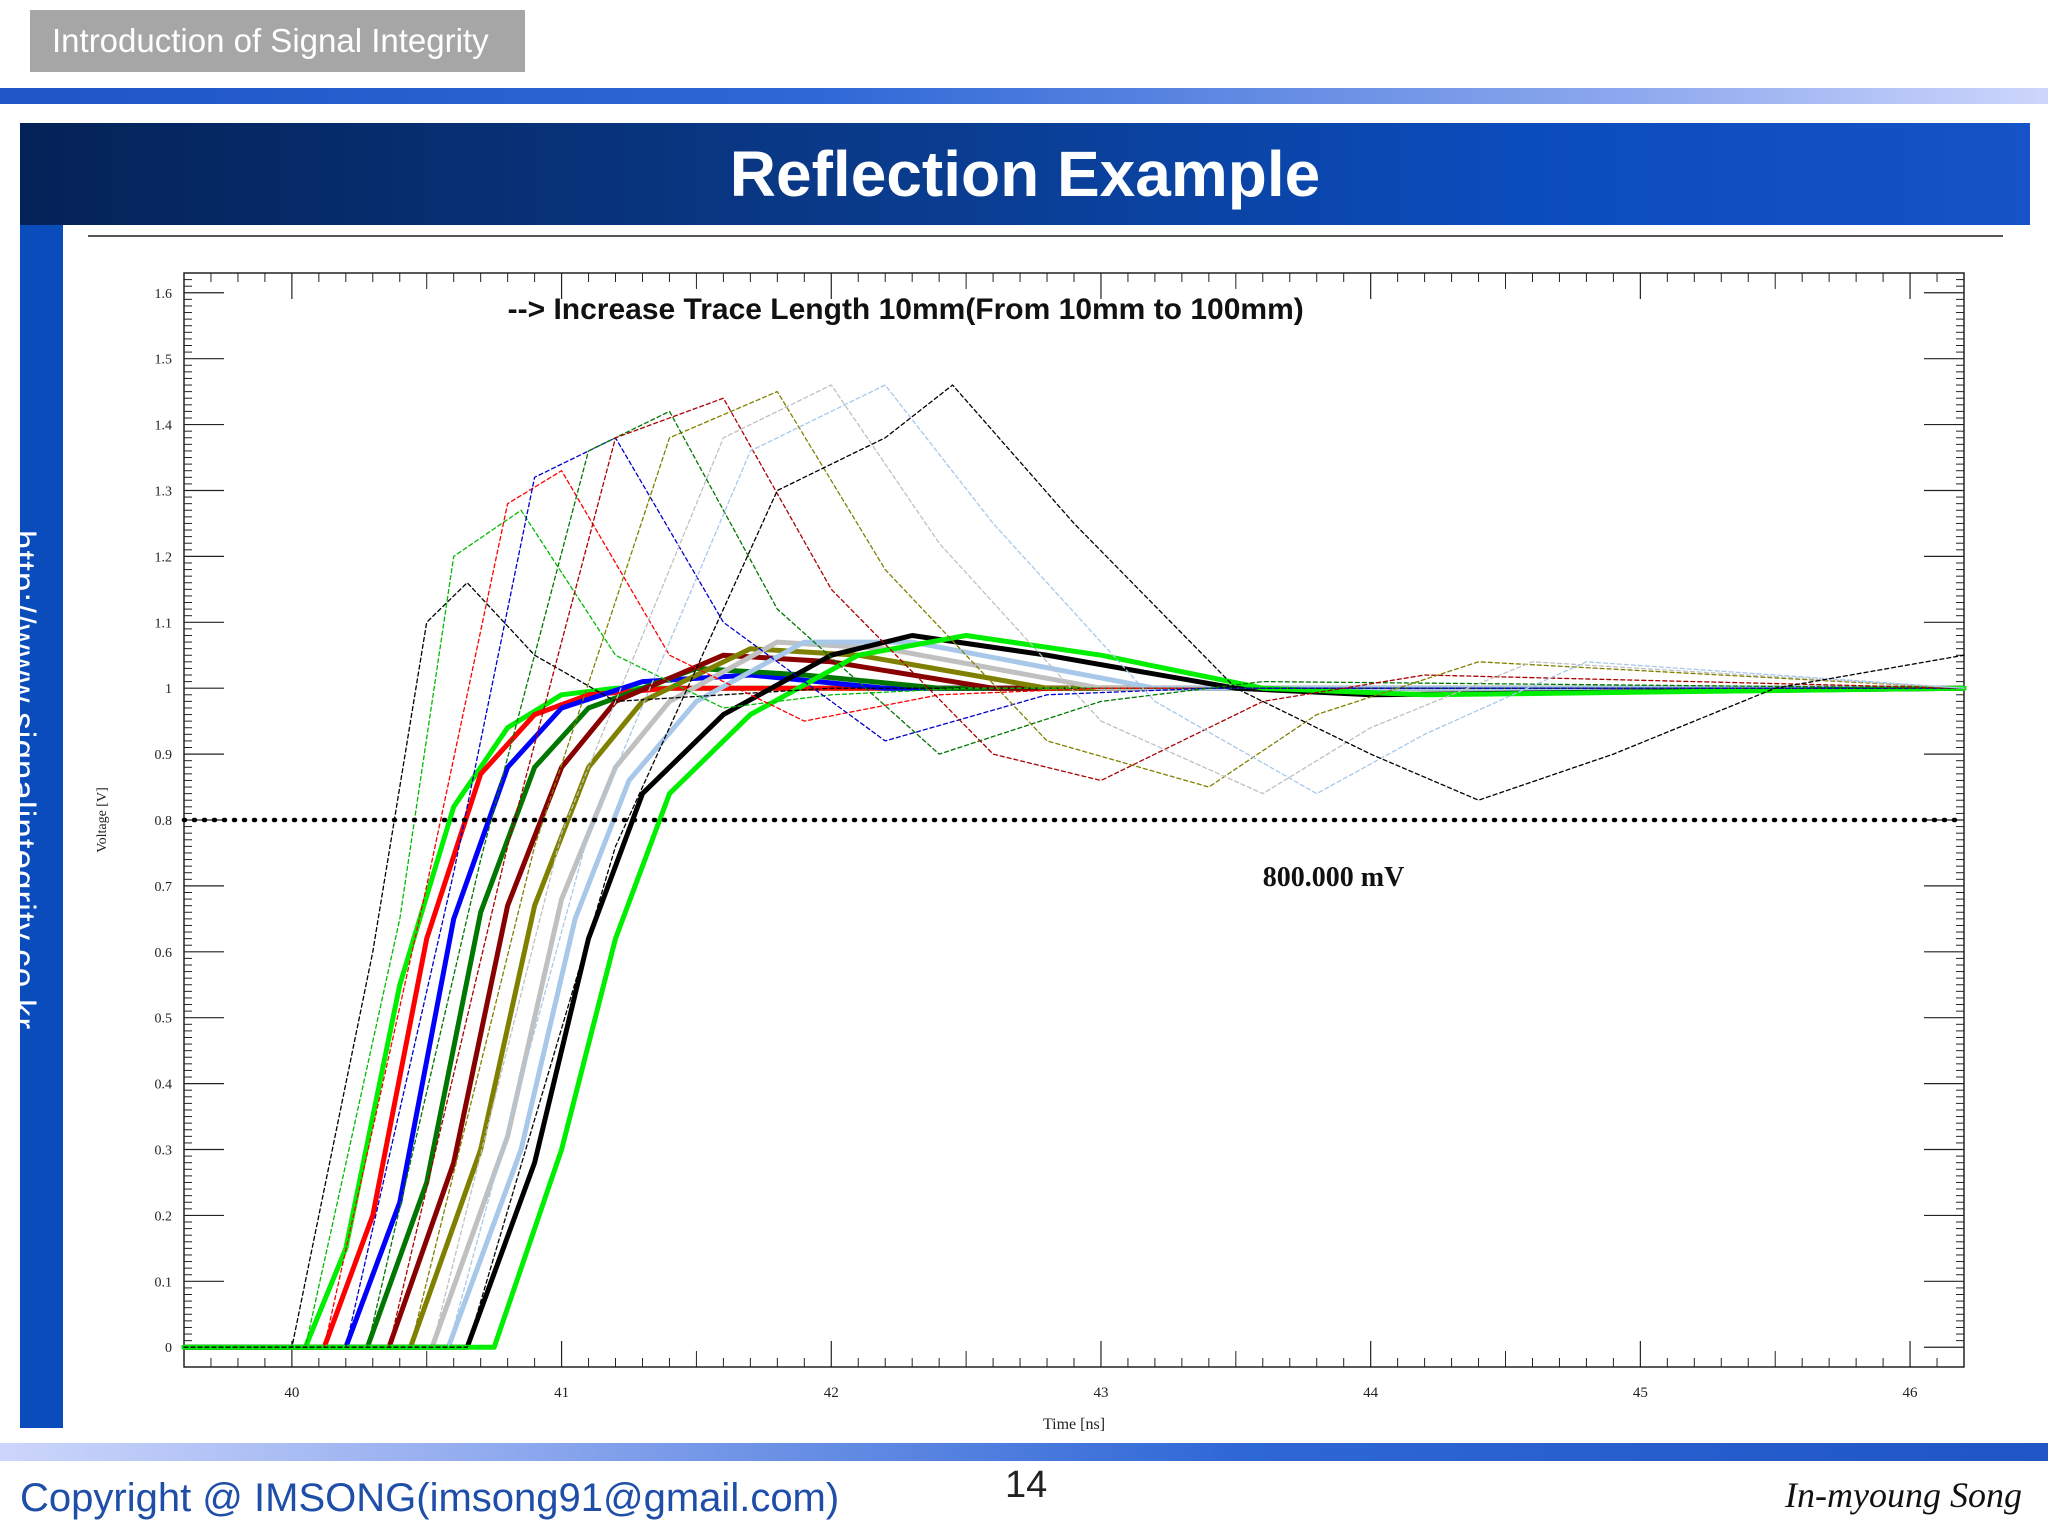 This screenshot has height=1536, width=2048. I want to click on section-tag: Introduction of Signal Integrity, so click(277, 41).